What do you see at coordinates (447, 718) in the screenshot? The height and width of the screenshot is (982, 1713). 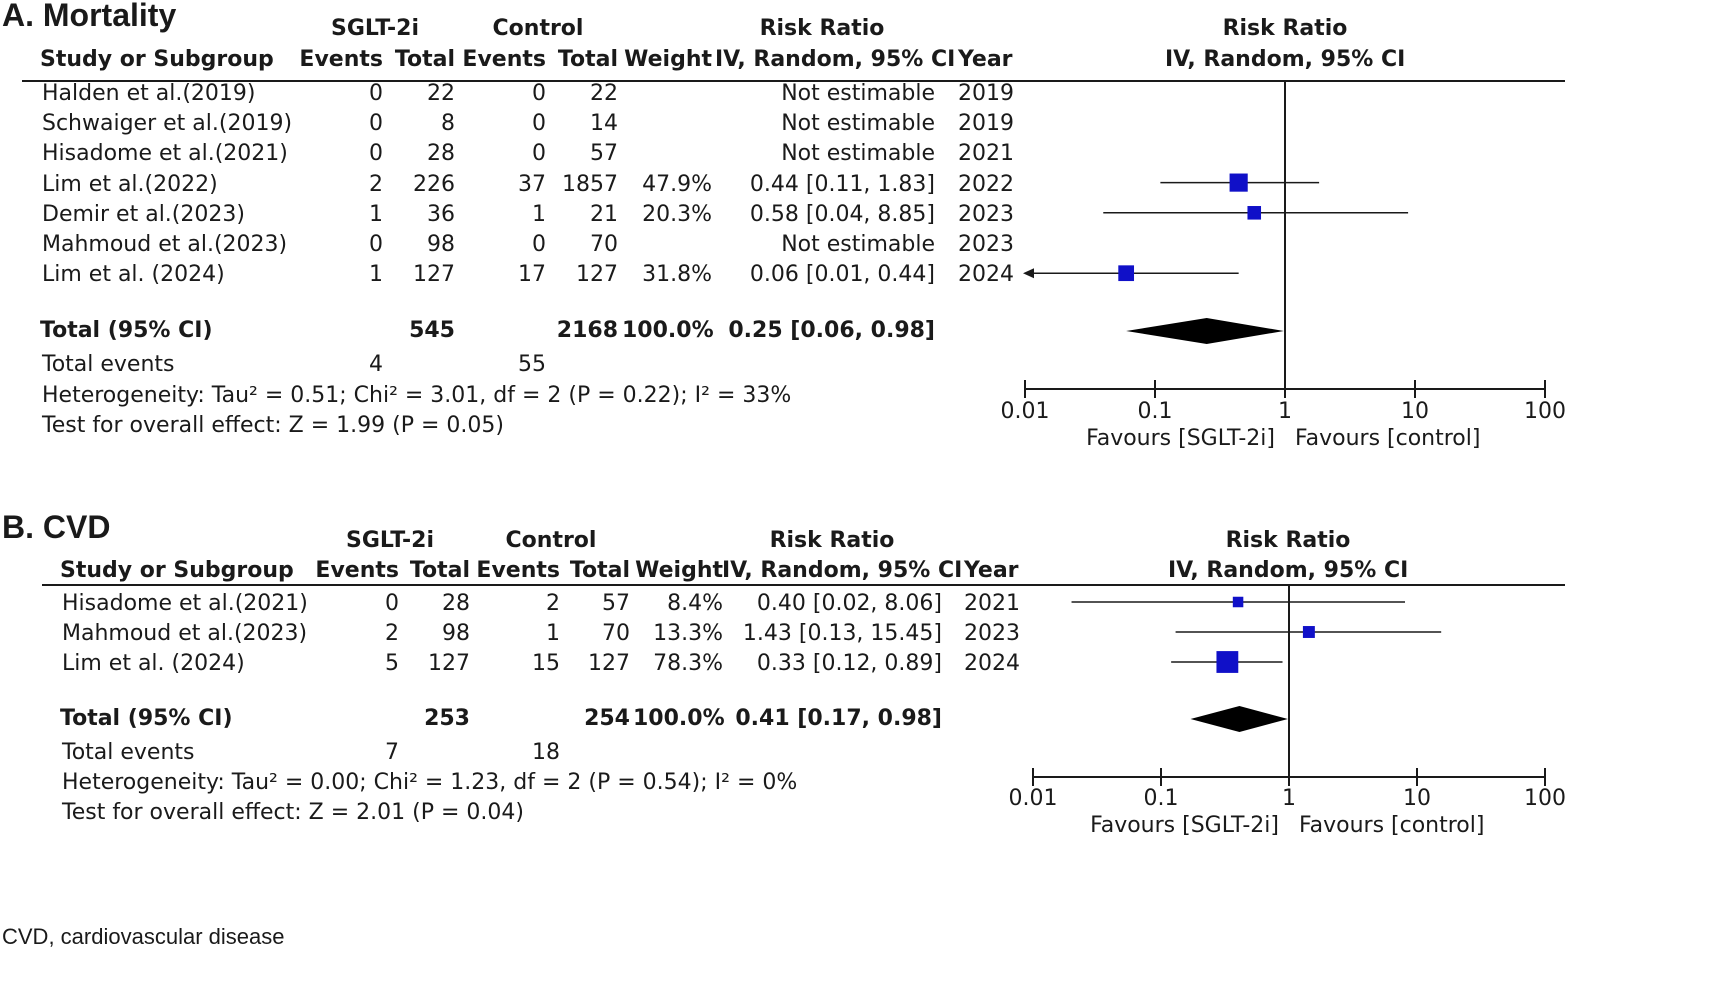 I see `cvd-total-n1: 253` at bounding box center [447, 718].